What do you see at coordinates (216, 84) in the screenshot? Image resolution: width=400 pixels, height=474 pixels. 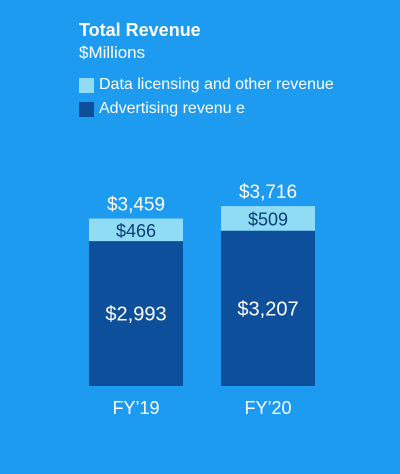 I see `legend-label-data-licensing: Data licensing and other revenue` at bounding box center [216, 84].